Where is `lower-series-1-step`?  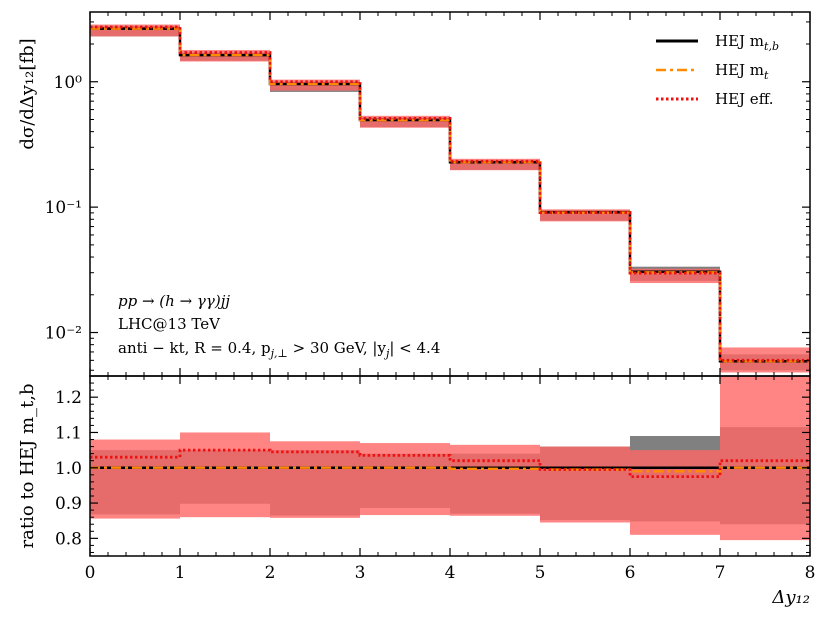
lower-series-1-step is located at coordinates (450, 469).